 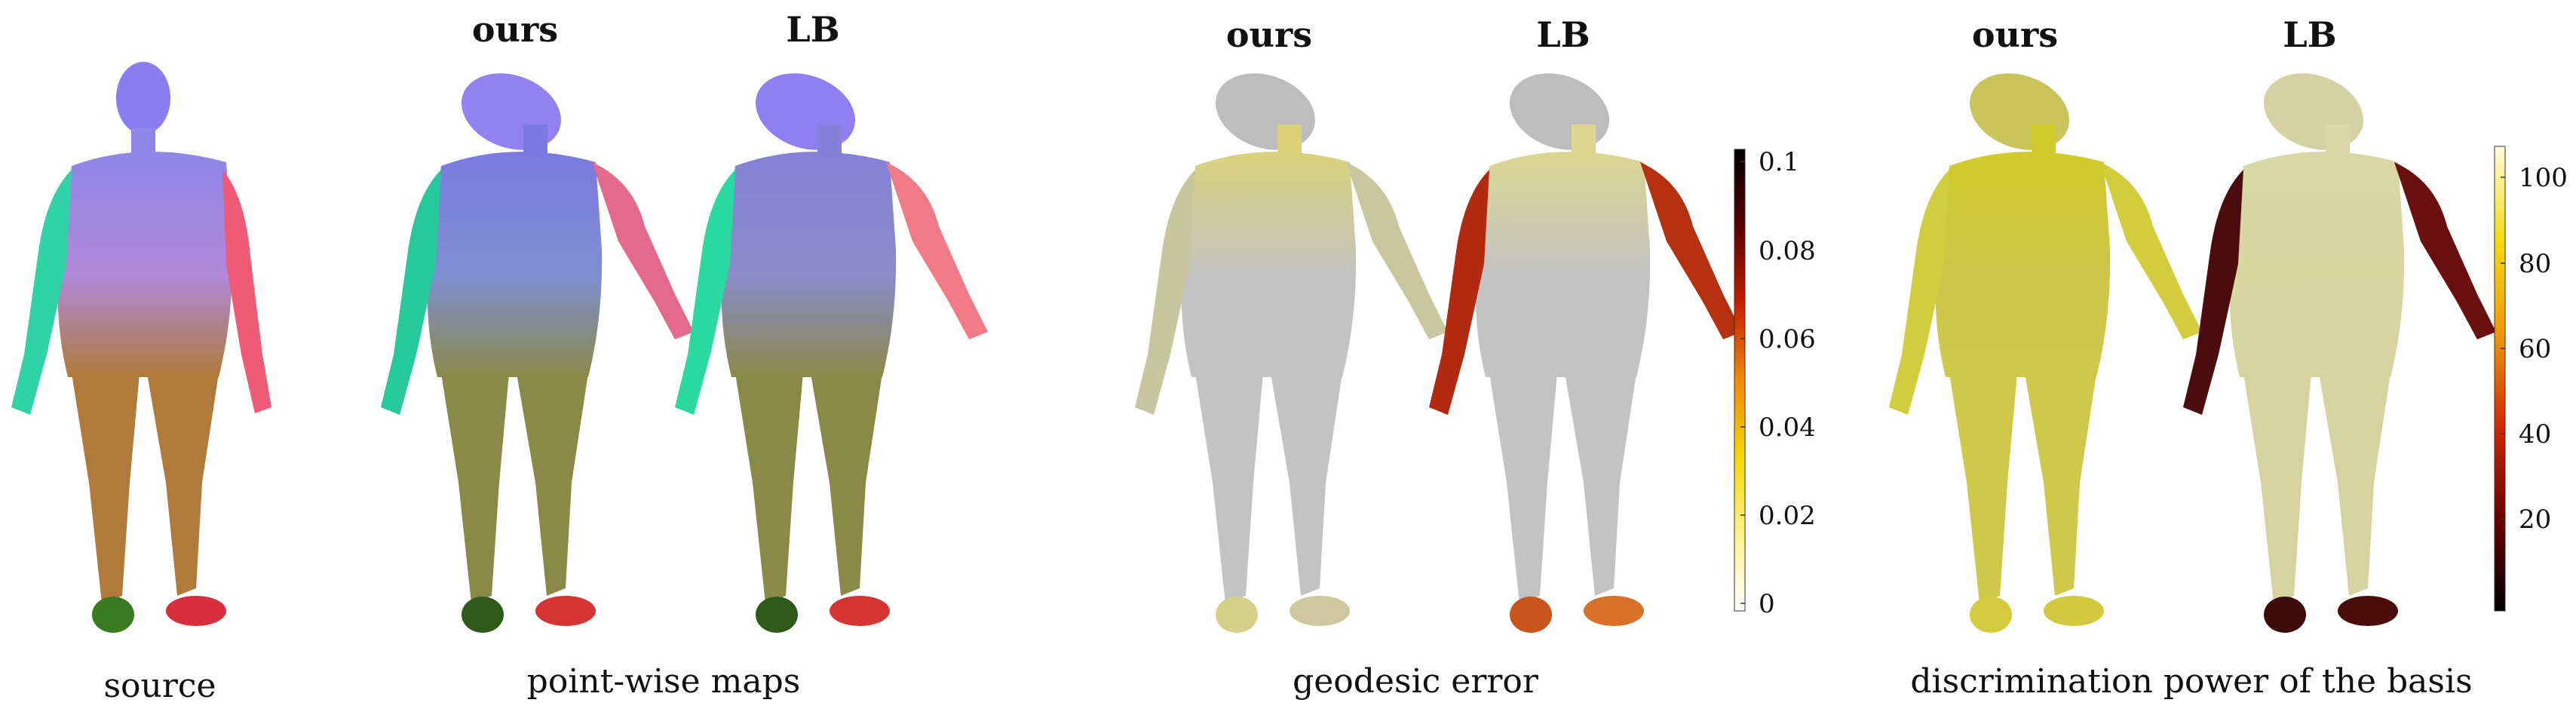 I want to click on lb-discrimination-figure, so click(x=2339, y=353).